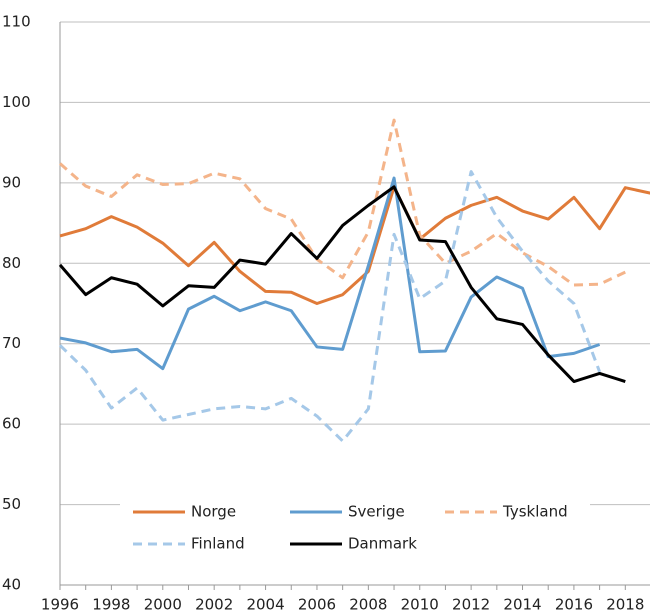 This screenshot has height=614, width=650. What do you see at coordinates (213, 512) in the screenshot?
I see `legend-label: Norge` at bounding box center [213, 512].